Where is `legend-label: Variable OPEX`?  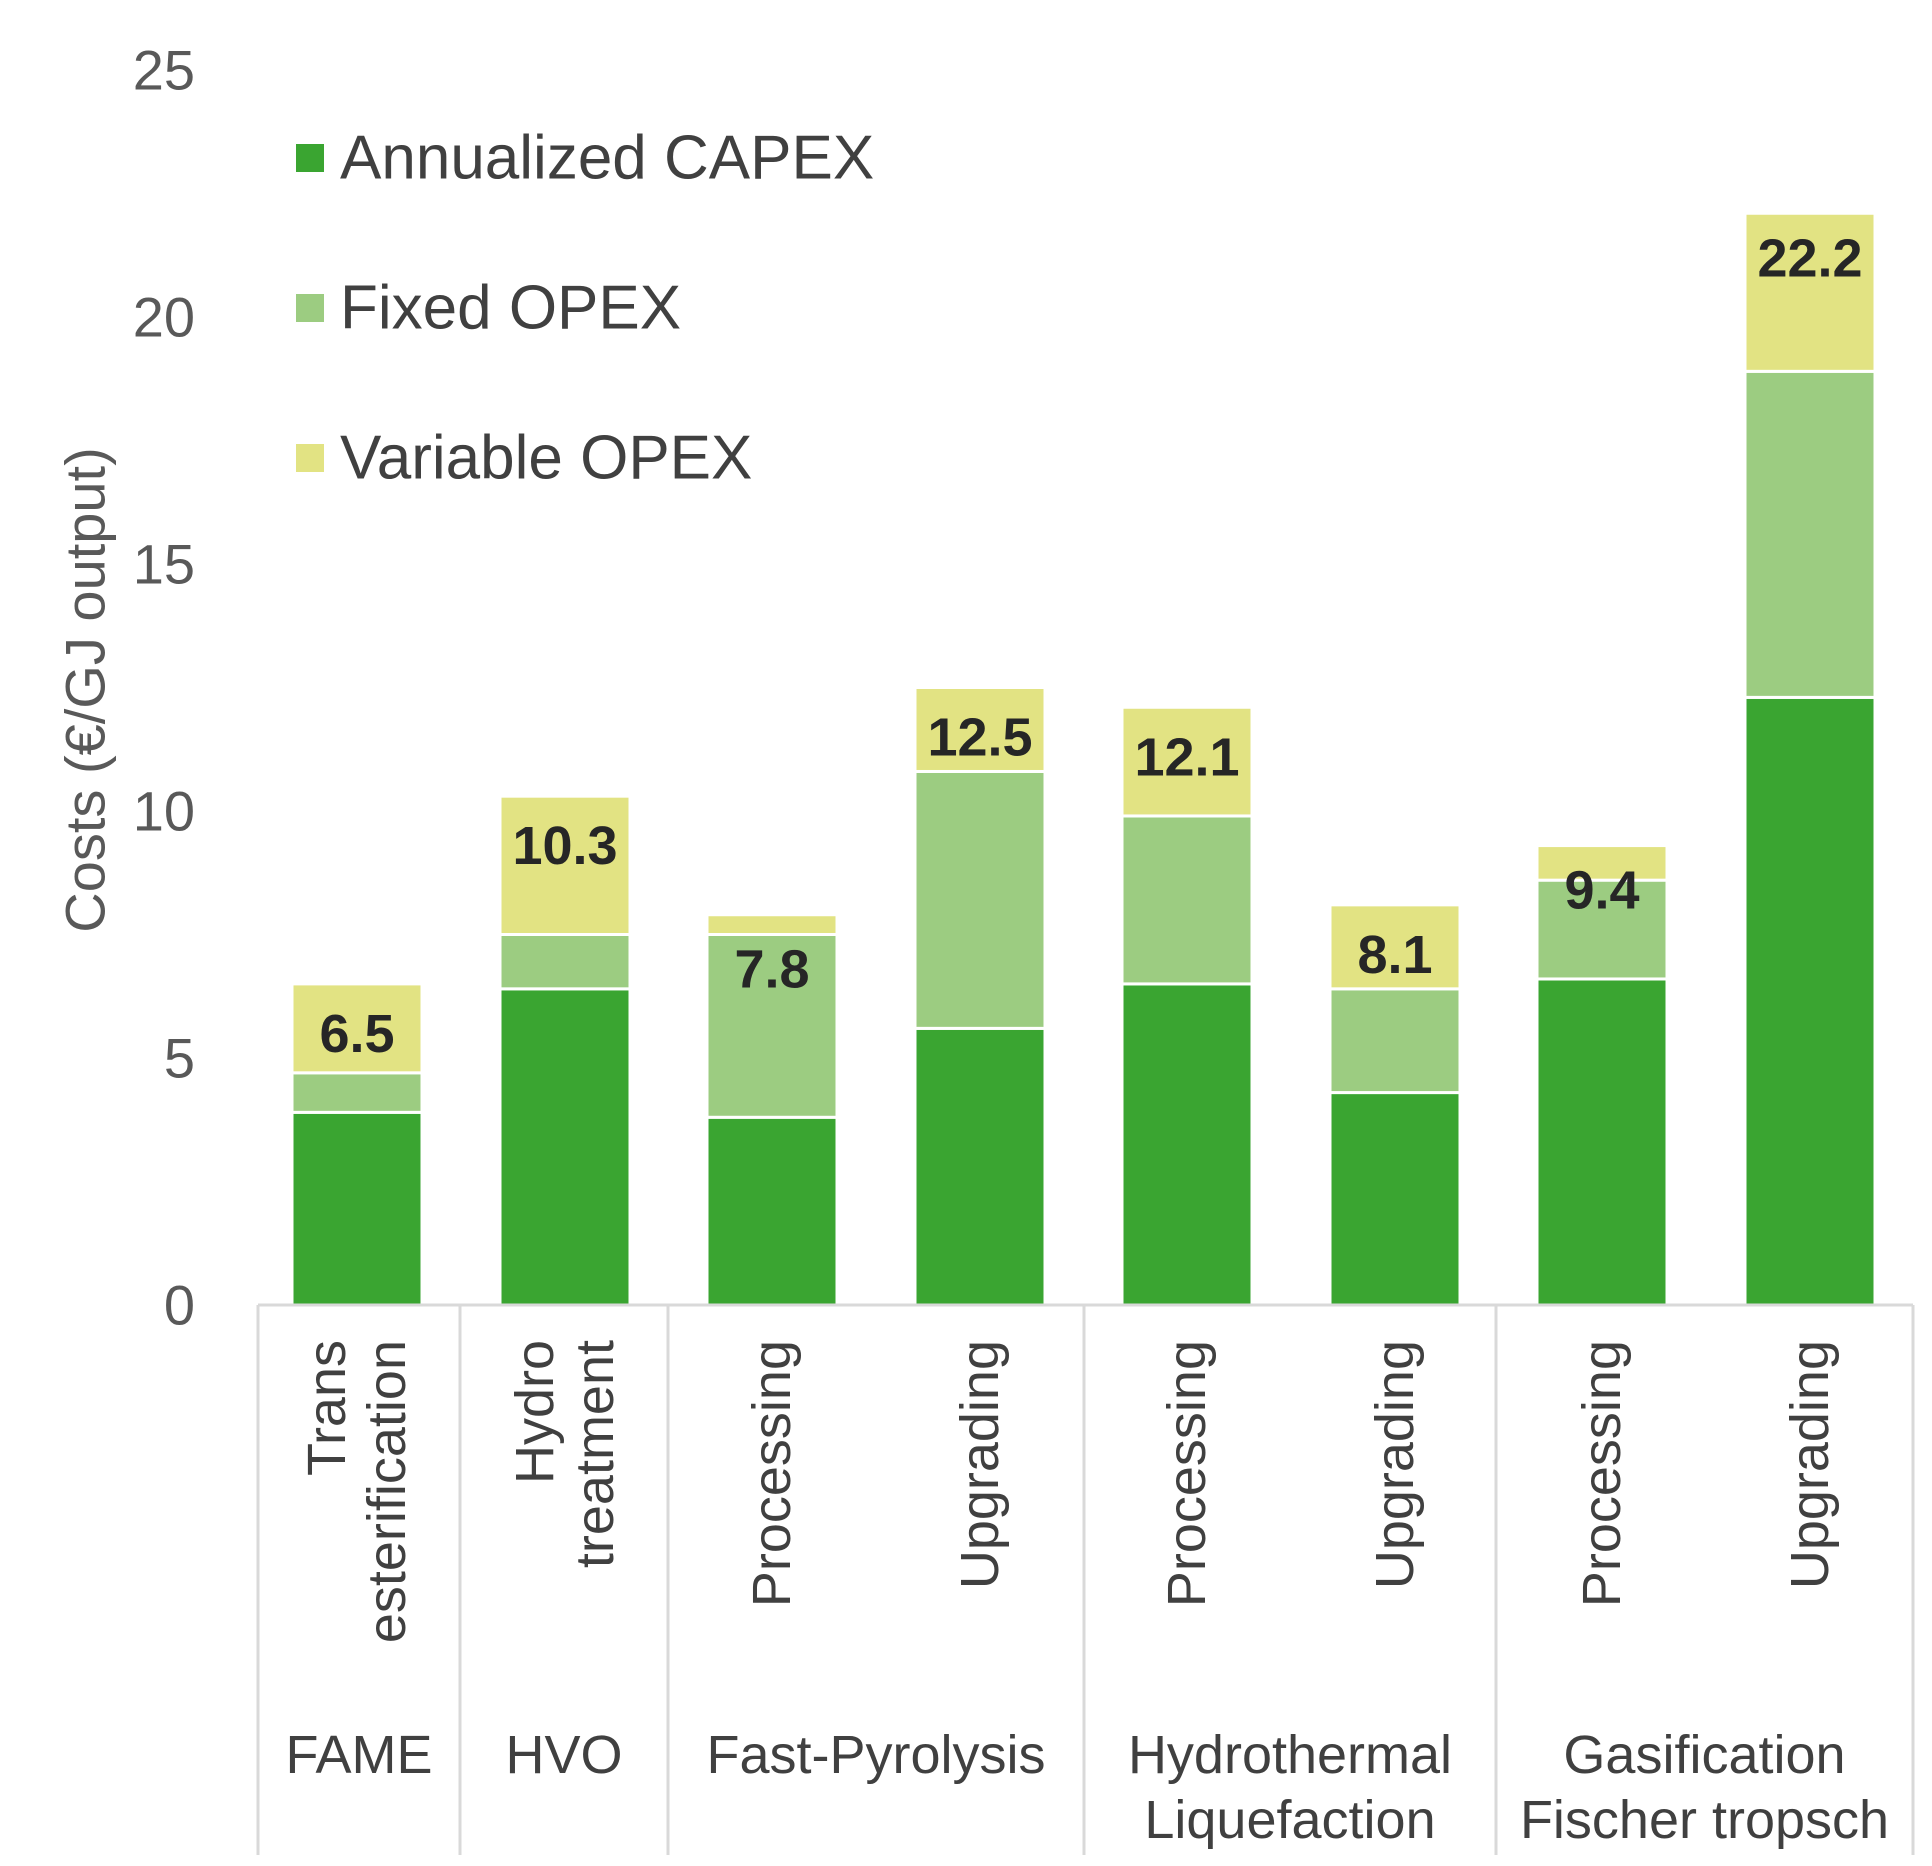
legend-label: Variable OPEX is located at coordinates (546, 458).